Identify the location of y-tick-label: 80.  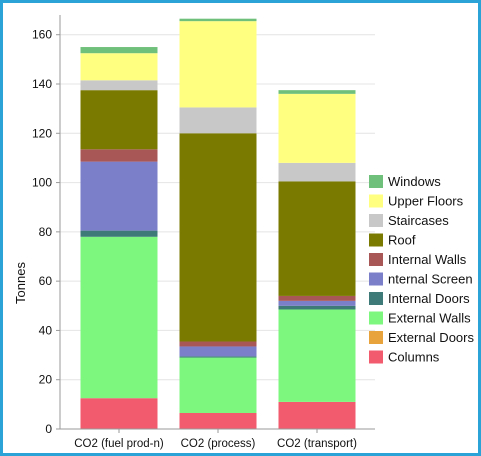
(46, 232).